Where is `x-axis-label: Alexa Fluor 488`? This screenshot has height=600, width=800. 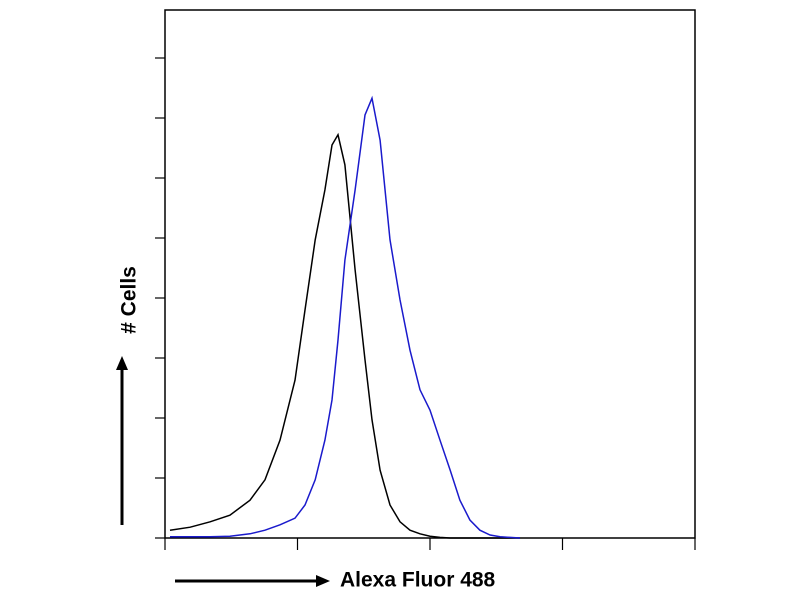
x-axis-label: Alexa Fluor 488 is located at coordinates (418, 580).